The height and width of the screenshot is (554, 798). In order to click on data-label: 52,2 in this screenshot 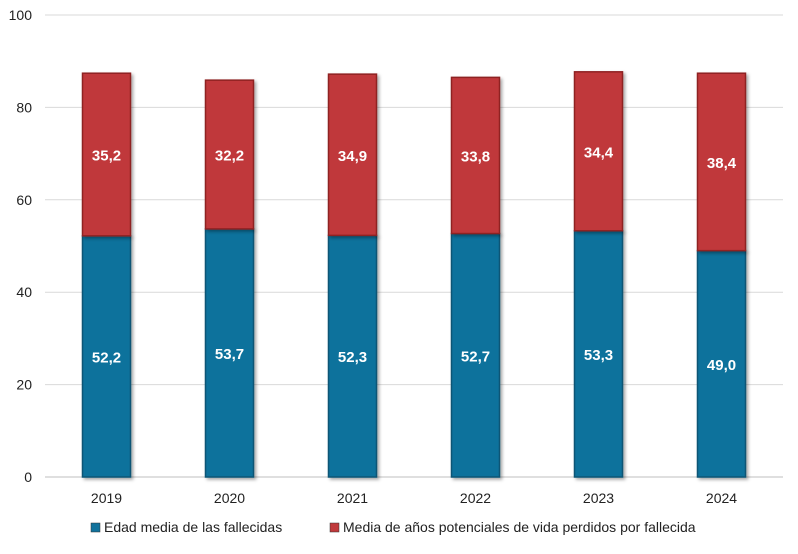, I will do `click(106, 357)`.